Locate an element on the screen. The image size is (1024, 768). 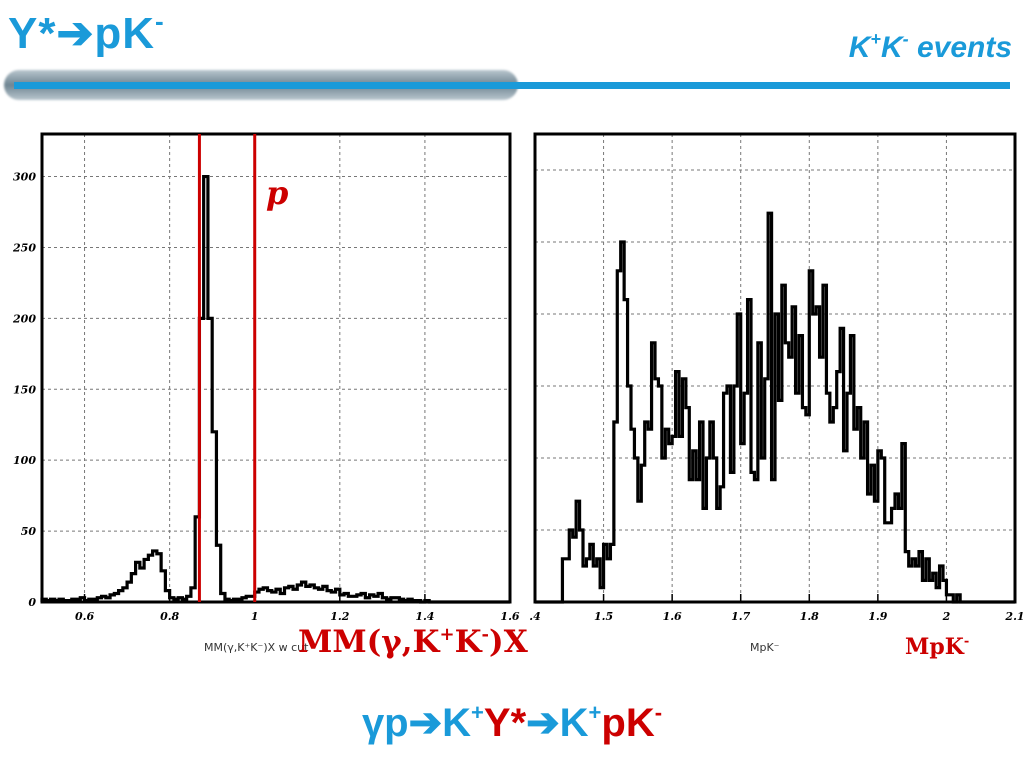
reaction-equation: γp➔K+Y*➔K+pK- is located at coordinates (512, 723).